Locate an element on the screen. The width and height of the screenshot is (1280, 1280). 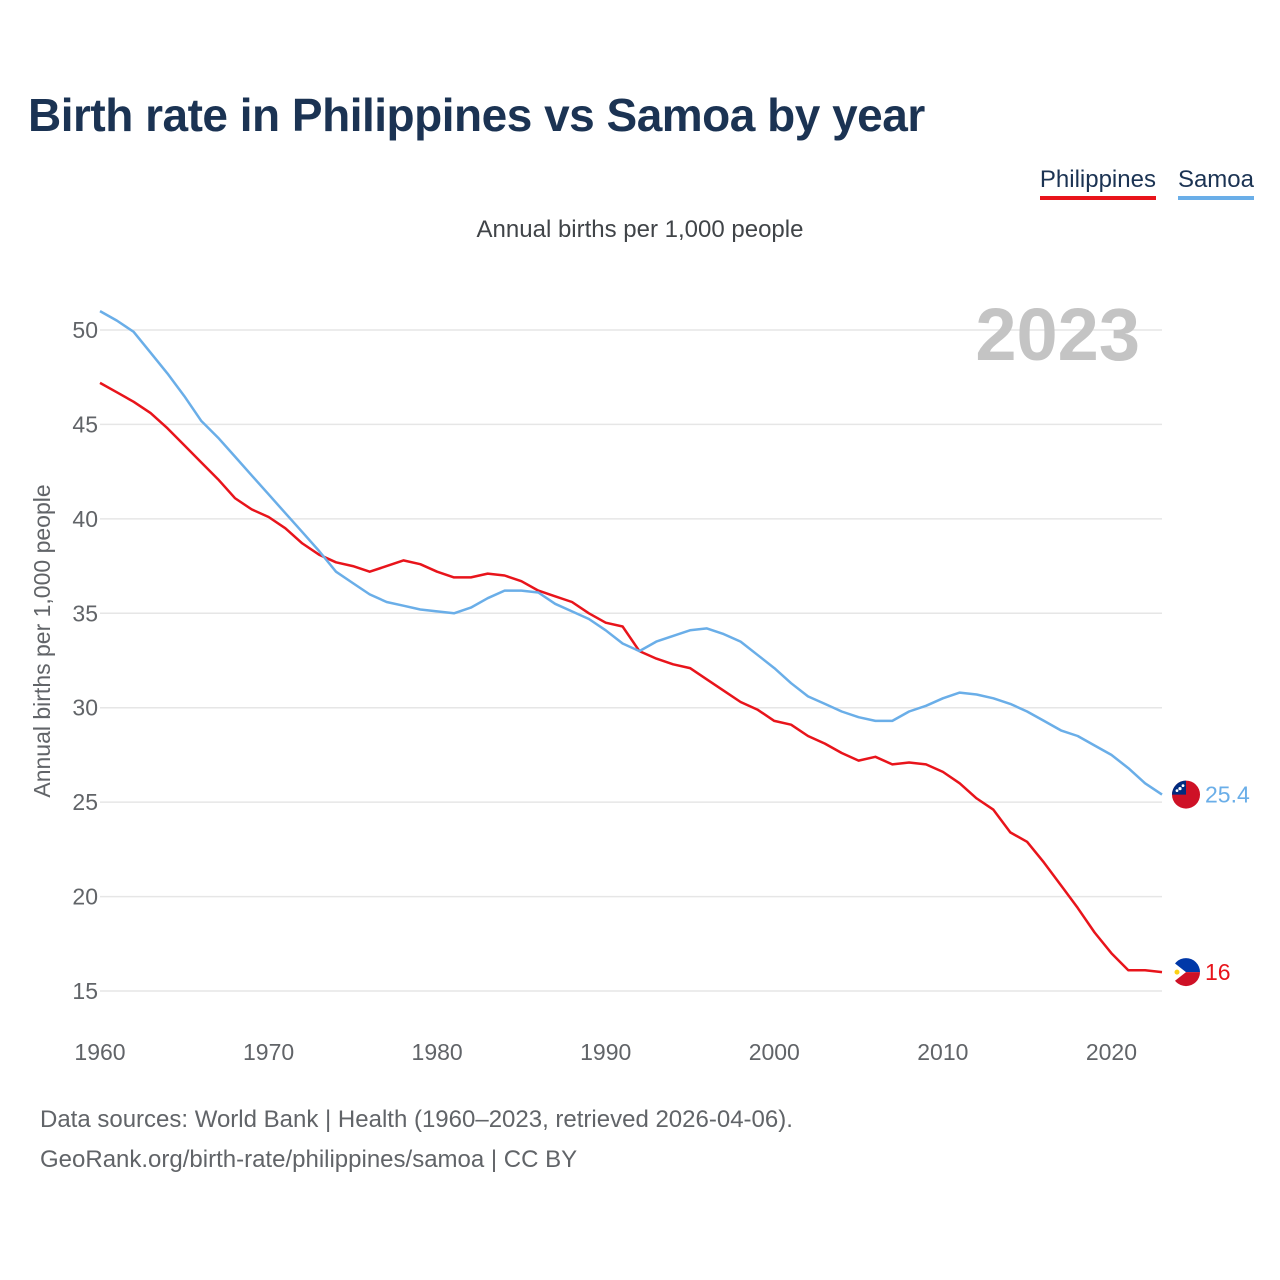
y-tick-label: 40 is located at coordinates (85, 519).